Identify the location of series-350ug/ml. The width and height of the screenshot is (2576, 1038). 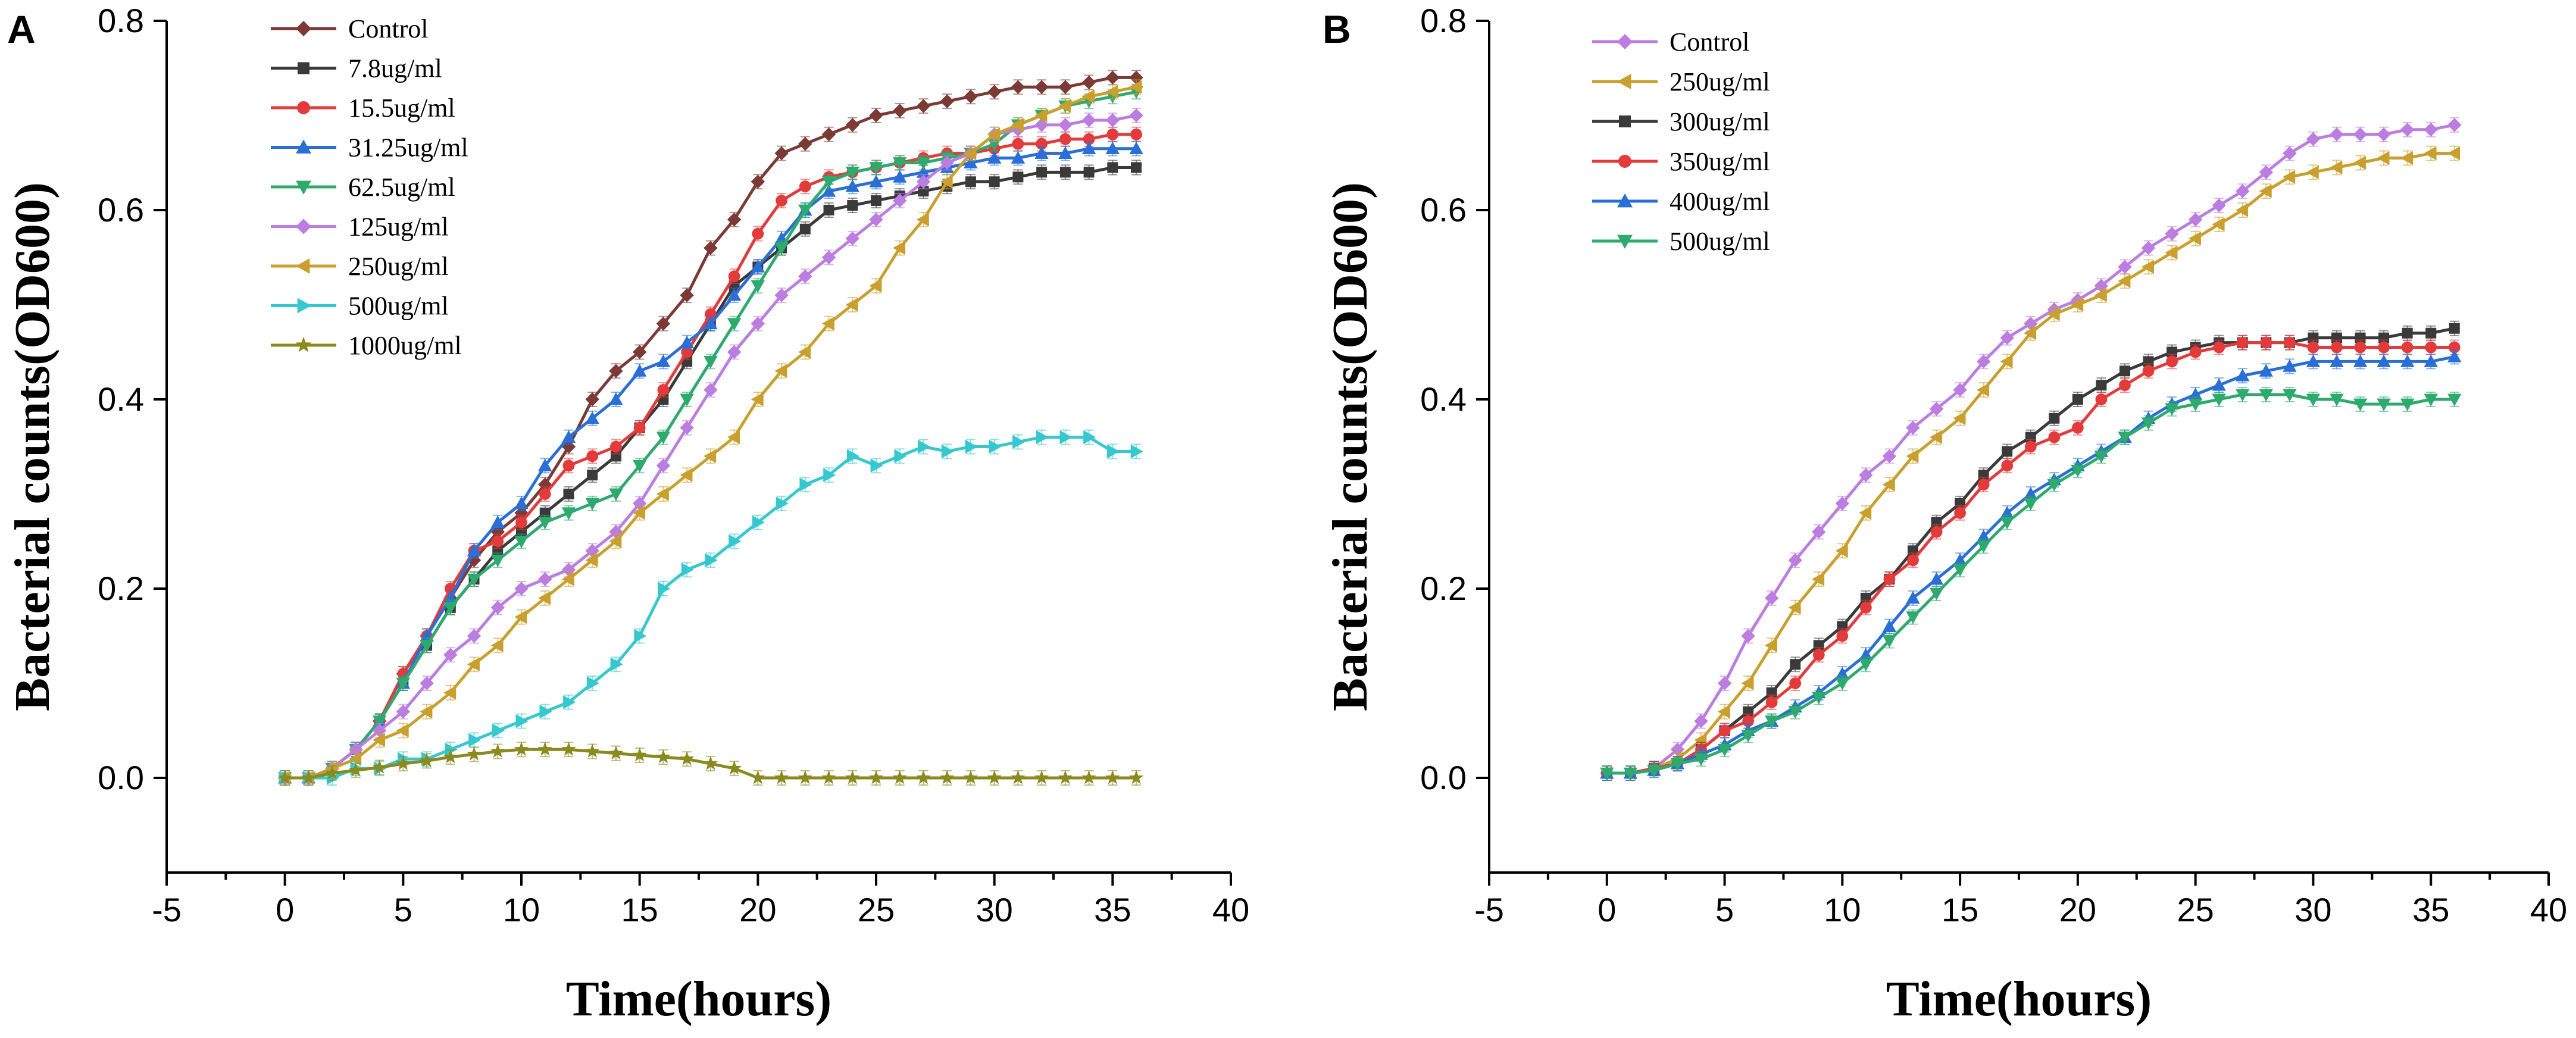
(2030, 557).